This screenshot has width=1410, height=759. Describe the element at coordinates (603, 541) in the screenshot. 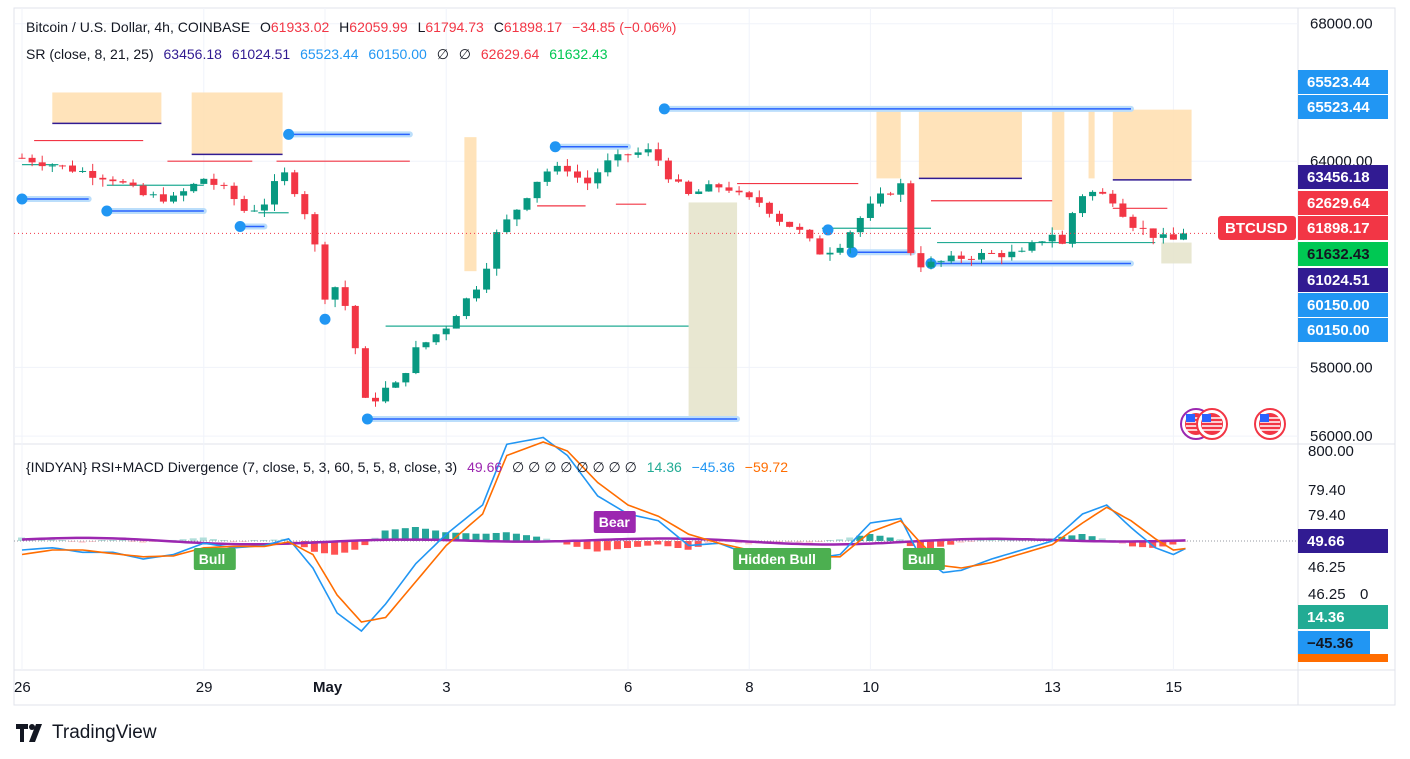

I see `rsi-line` at that location.